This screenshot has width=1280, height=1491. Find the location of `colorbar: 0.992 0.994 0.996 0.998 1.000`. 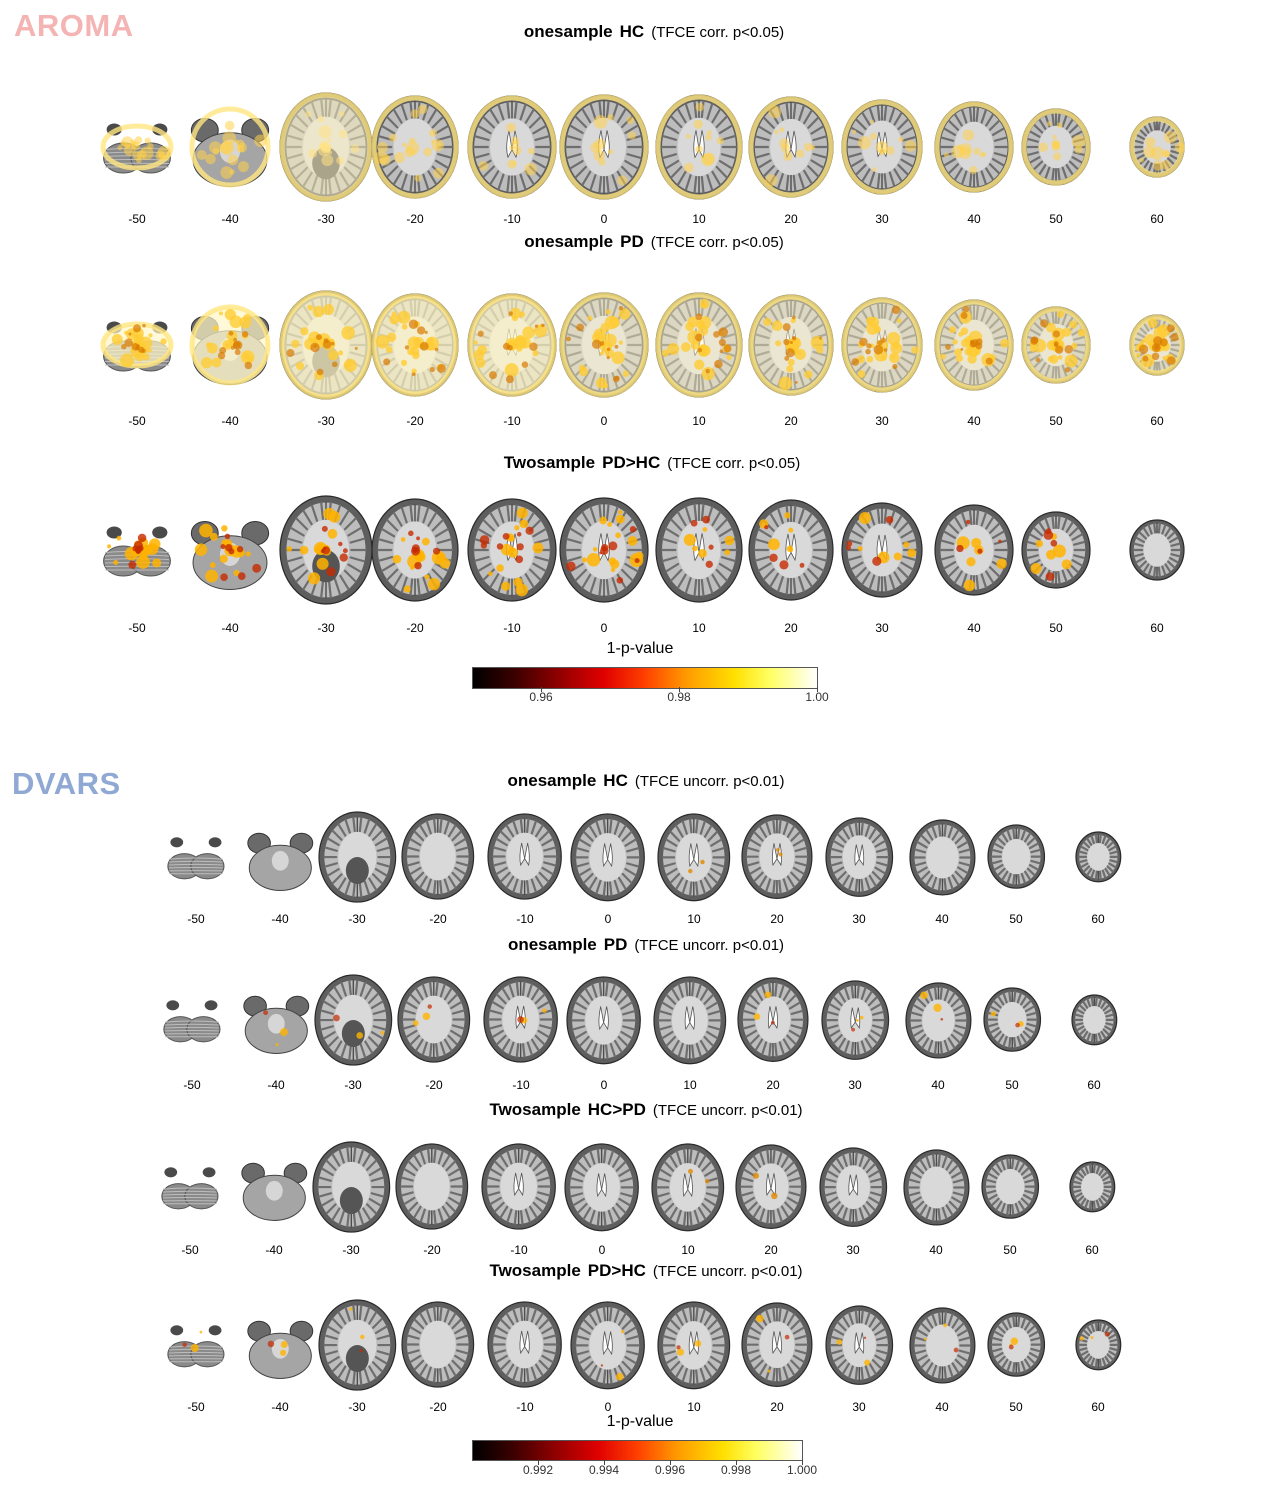

colorbar: 0.992 0.994 0.996 0.998 1.000 is located at coordinates (644, 1460).